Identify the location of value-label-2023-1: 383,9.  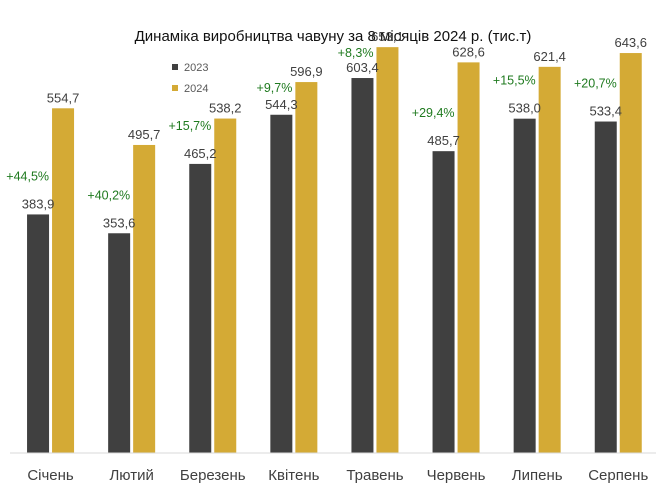
(38, 203).